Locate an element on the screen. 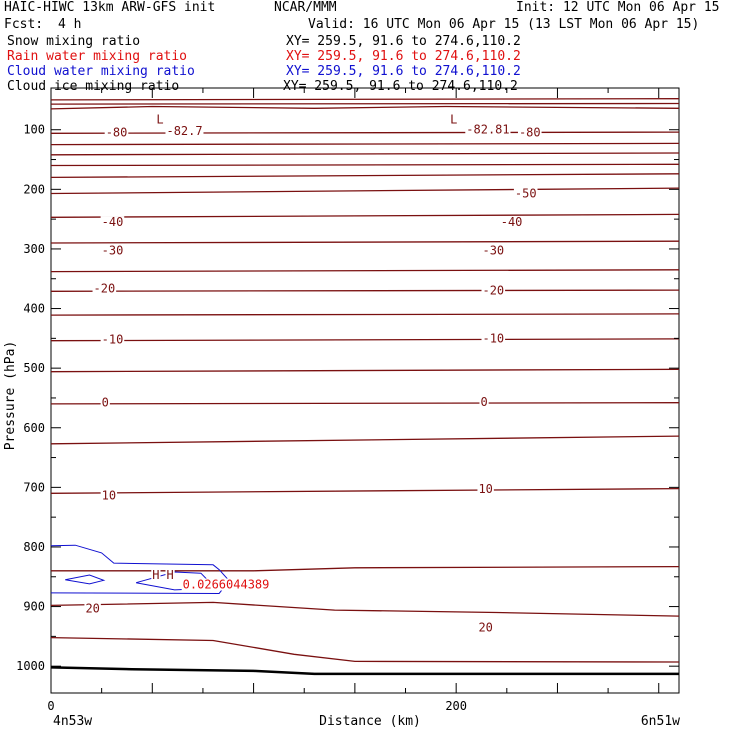 The width and height of the screenshot is (740, 740). contour-label-10: -30 is located at coordinates (493, 251).